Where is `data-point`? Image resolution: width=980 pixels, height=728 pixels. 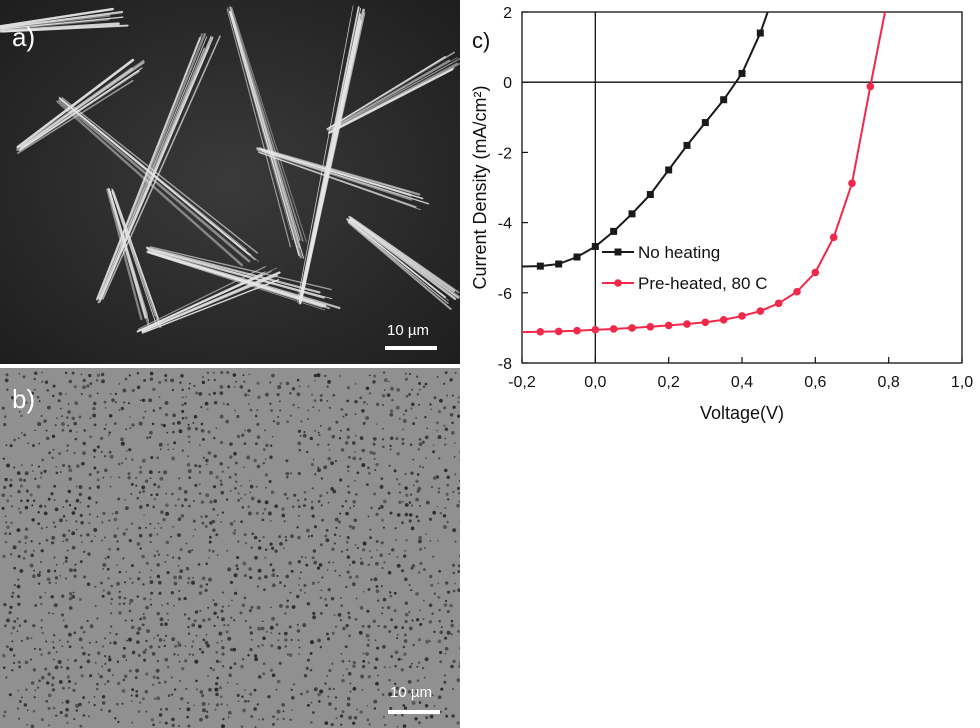 data-point is located at coordinates (687, 324).